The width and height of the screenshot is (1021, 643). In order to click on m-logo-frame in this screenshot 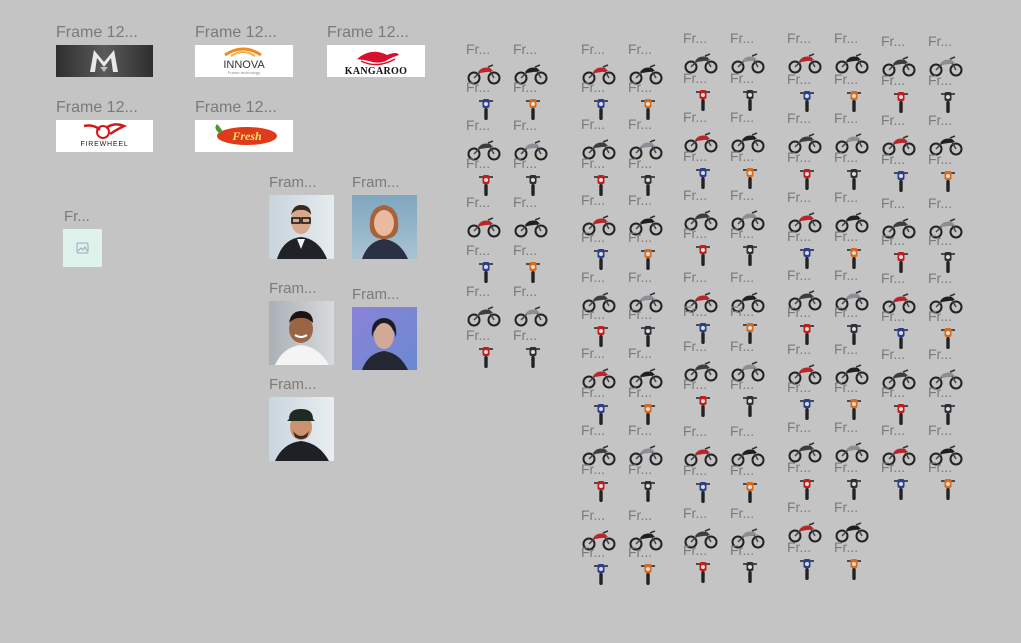, I will do `click(104, 61)`.